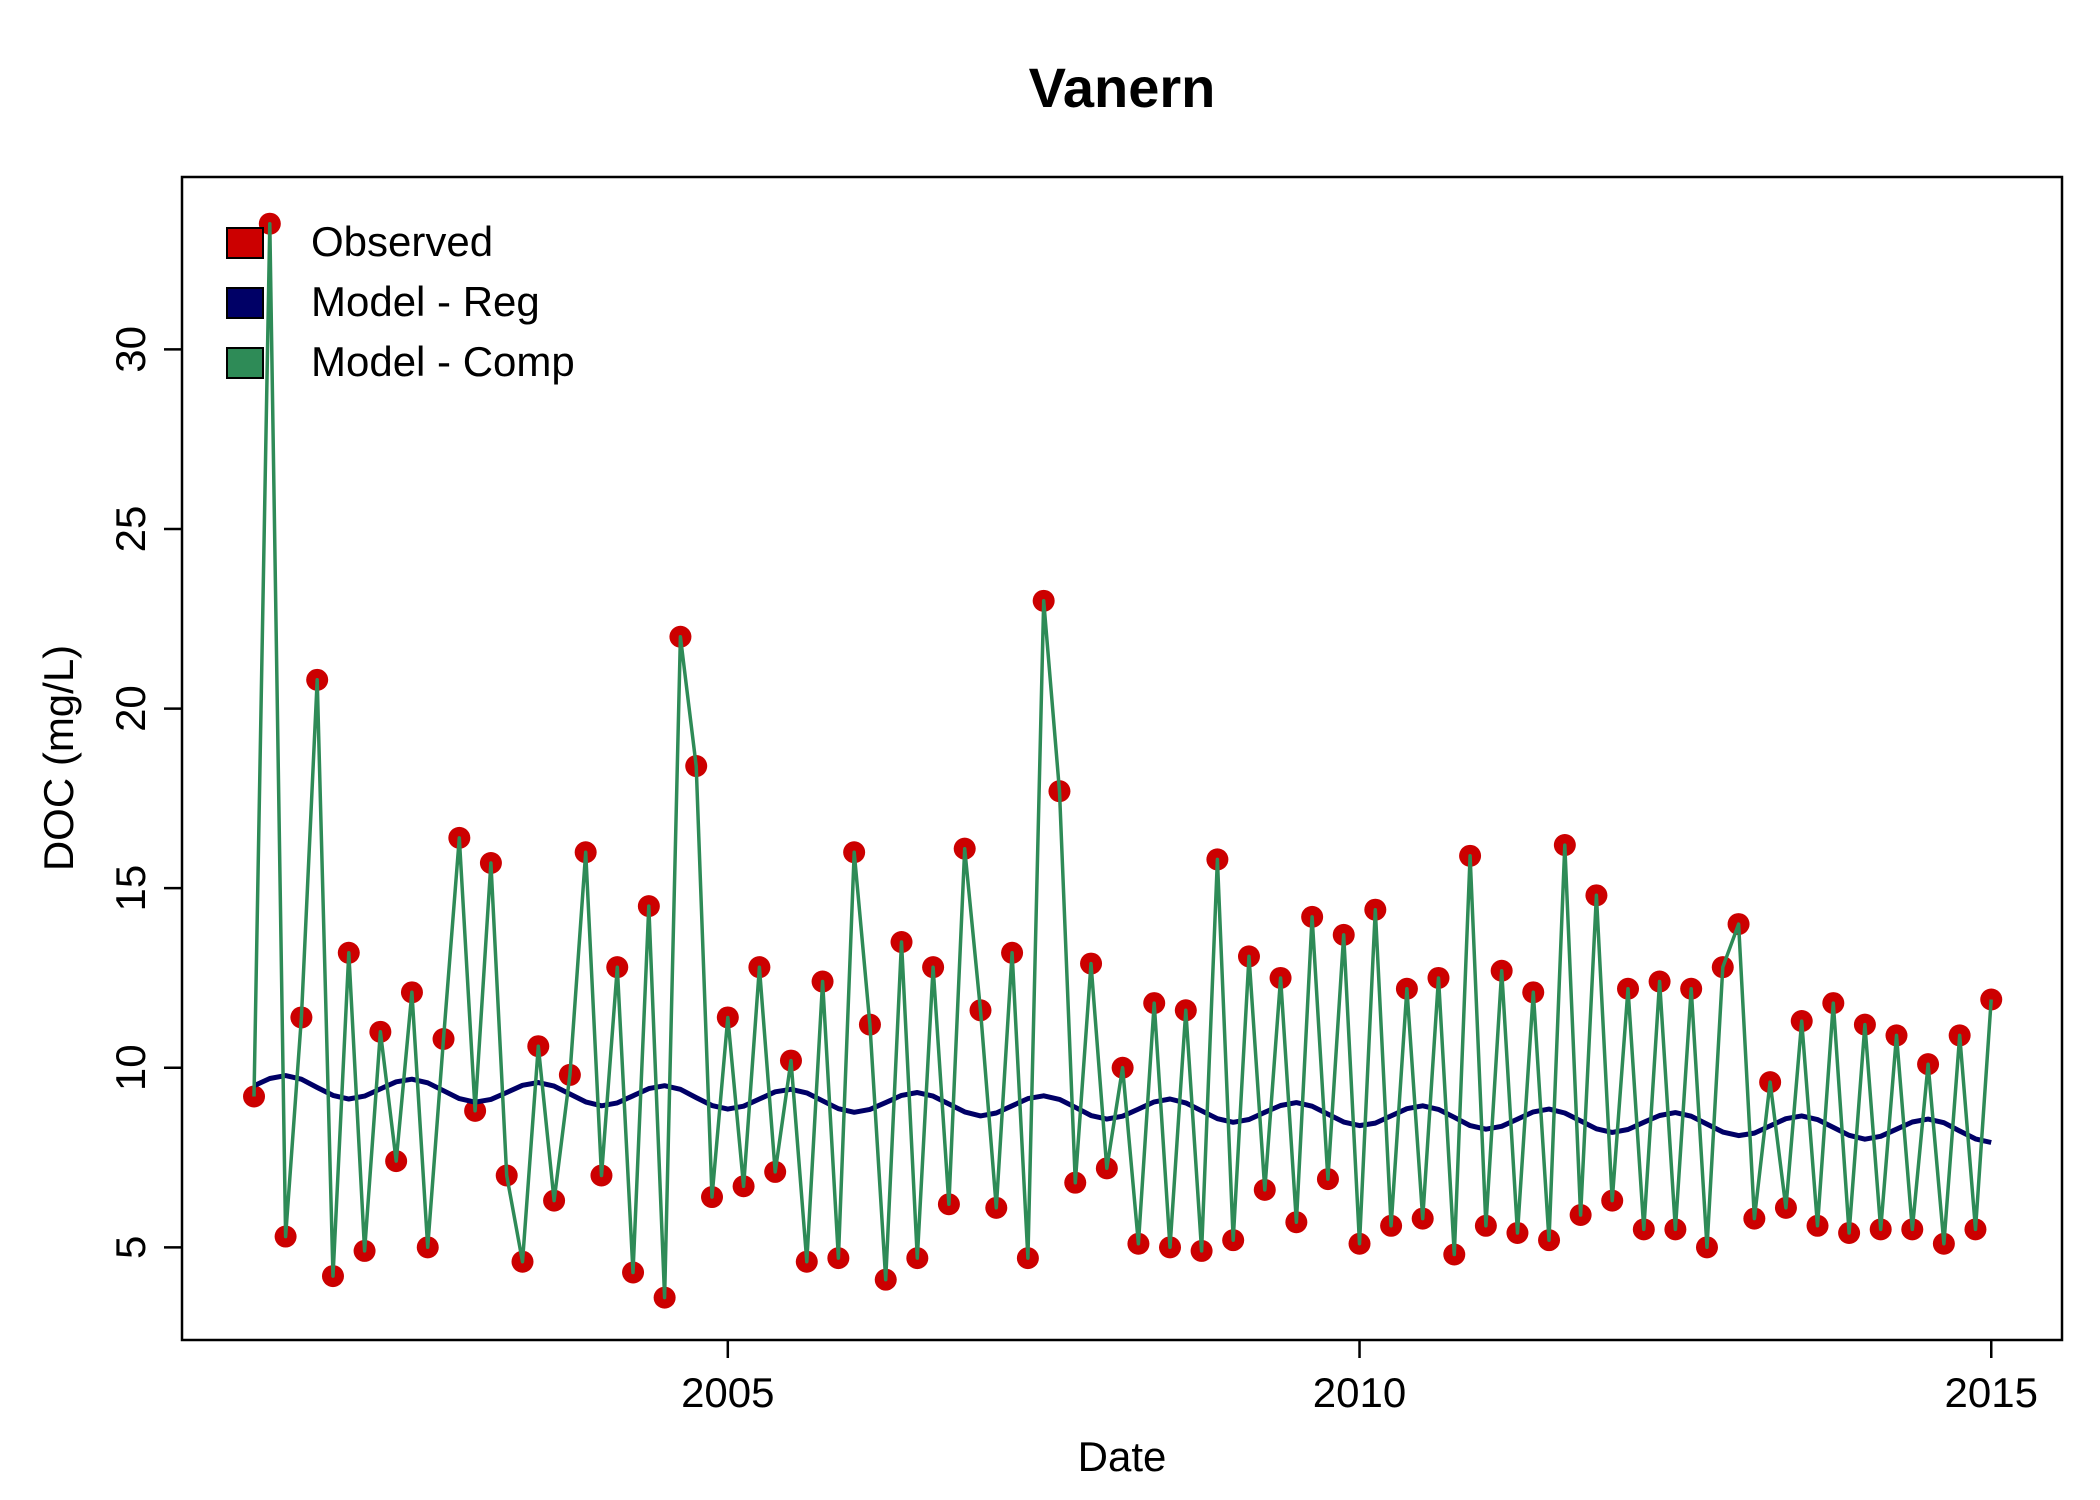 This screenshot has height=1500, width=2100. What do you see at coordinates (425, 301) in the screenshot?
I see `legend-label: Model - Reg` at bounding box center [425, 301].